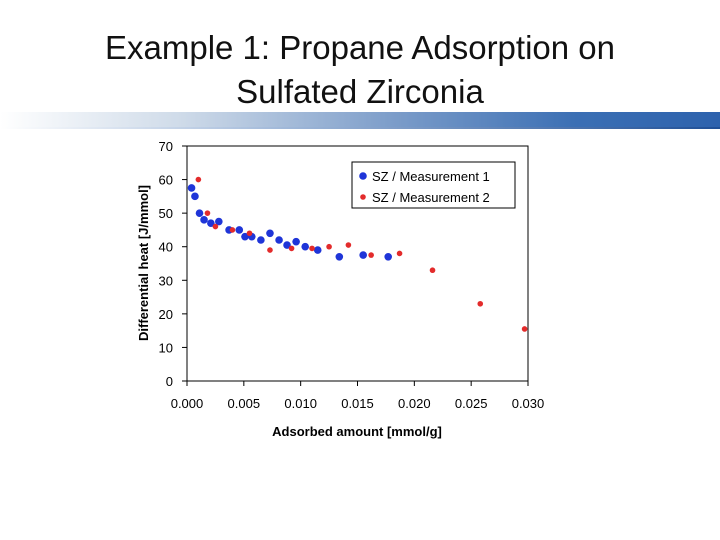 This screenshot has height=540, width=720. What do you see at coordinates (166, 247) in the screenshot?
I see `y-tick-label: 40` at bounding box center [166, 247].